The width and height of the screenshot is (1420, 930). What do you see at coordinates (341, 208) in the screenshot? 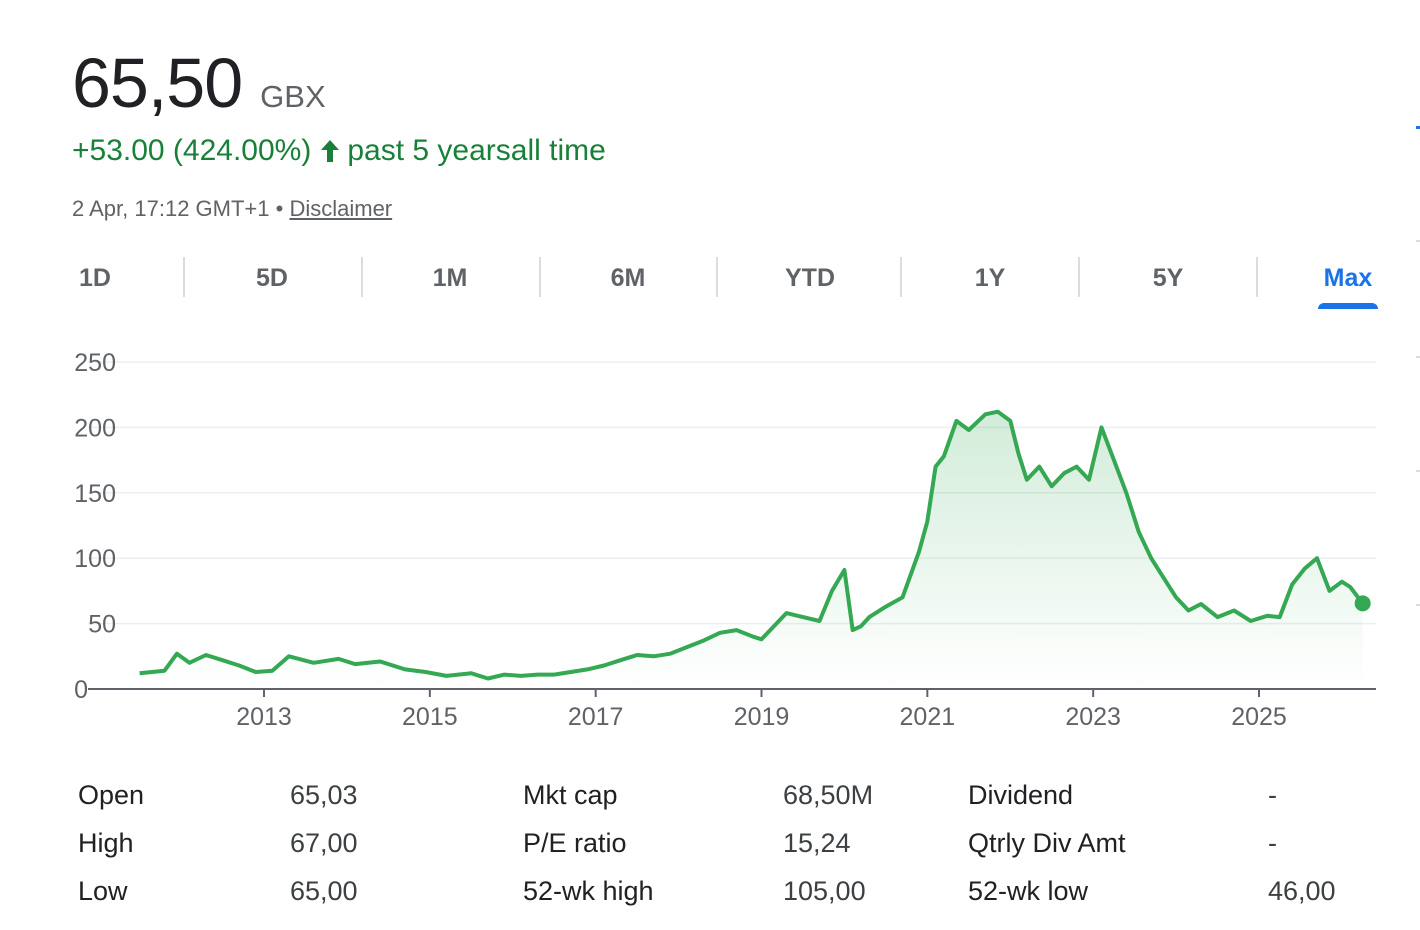
I see `disclaimer-link: Disclaimer` at bounding box center [341, 208].